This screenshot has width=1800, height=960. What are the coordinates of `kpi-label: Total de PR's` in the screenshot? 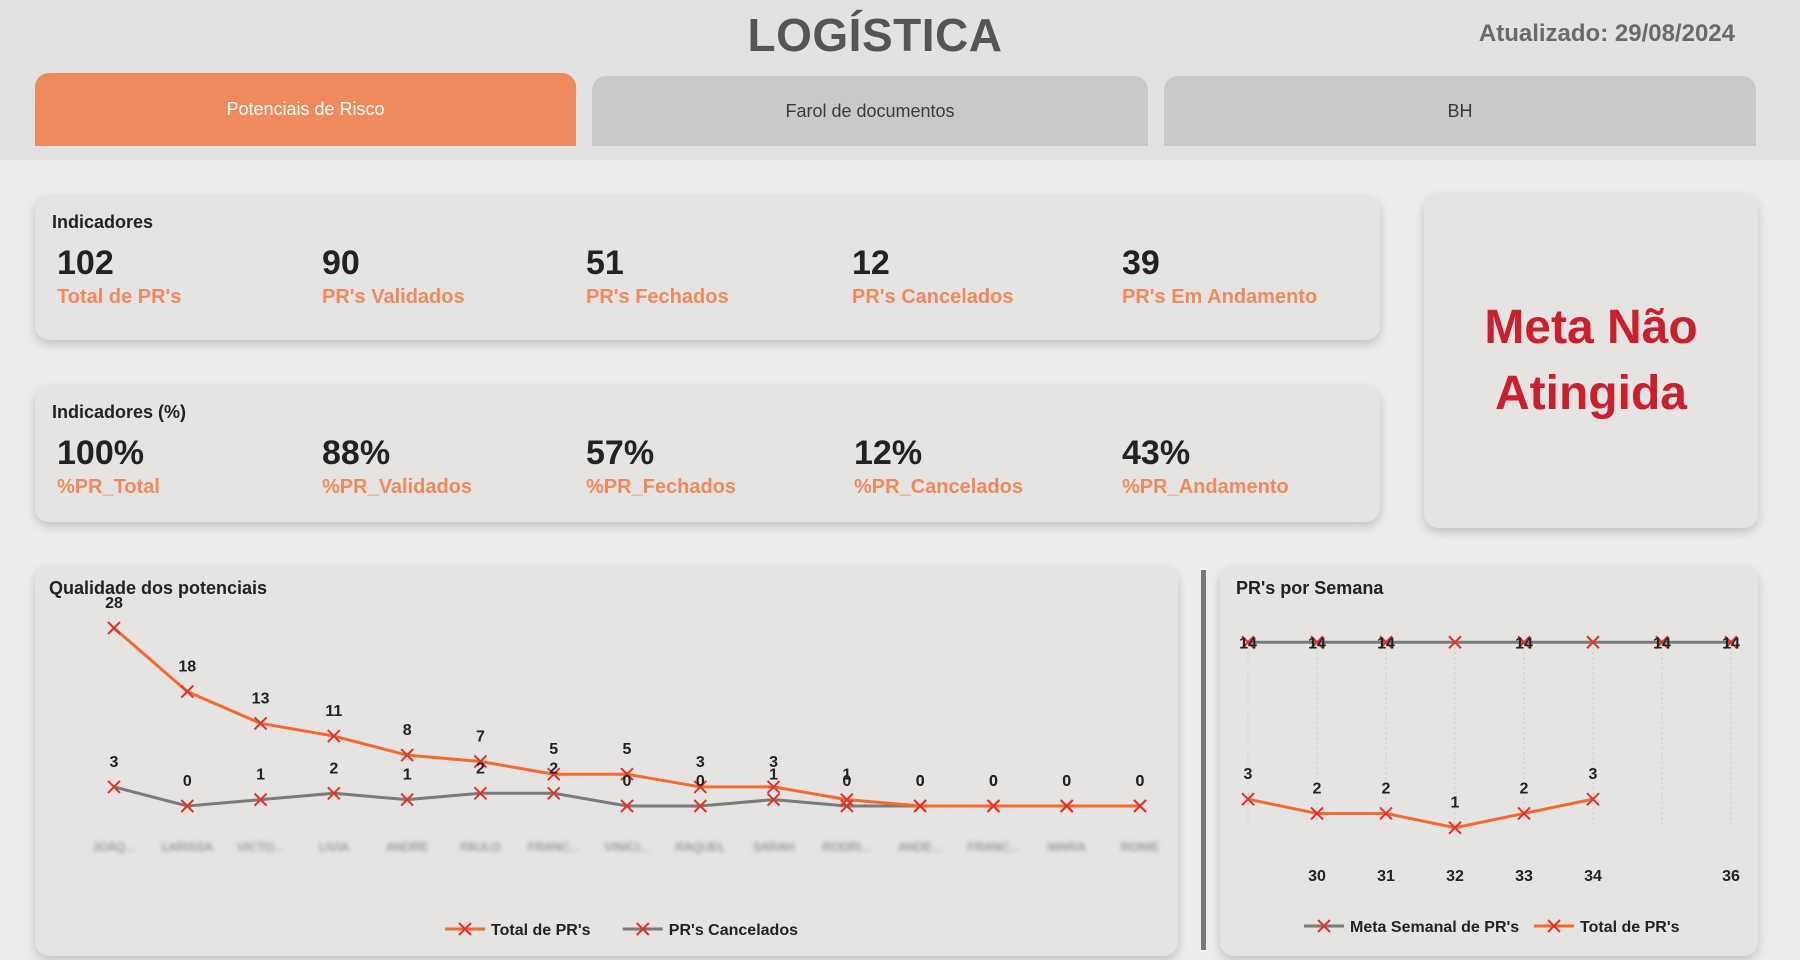 It's located at (119, 297).